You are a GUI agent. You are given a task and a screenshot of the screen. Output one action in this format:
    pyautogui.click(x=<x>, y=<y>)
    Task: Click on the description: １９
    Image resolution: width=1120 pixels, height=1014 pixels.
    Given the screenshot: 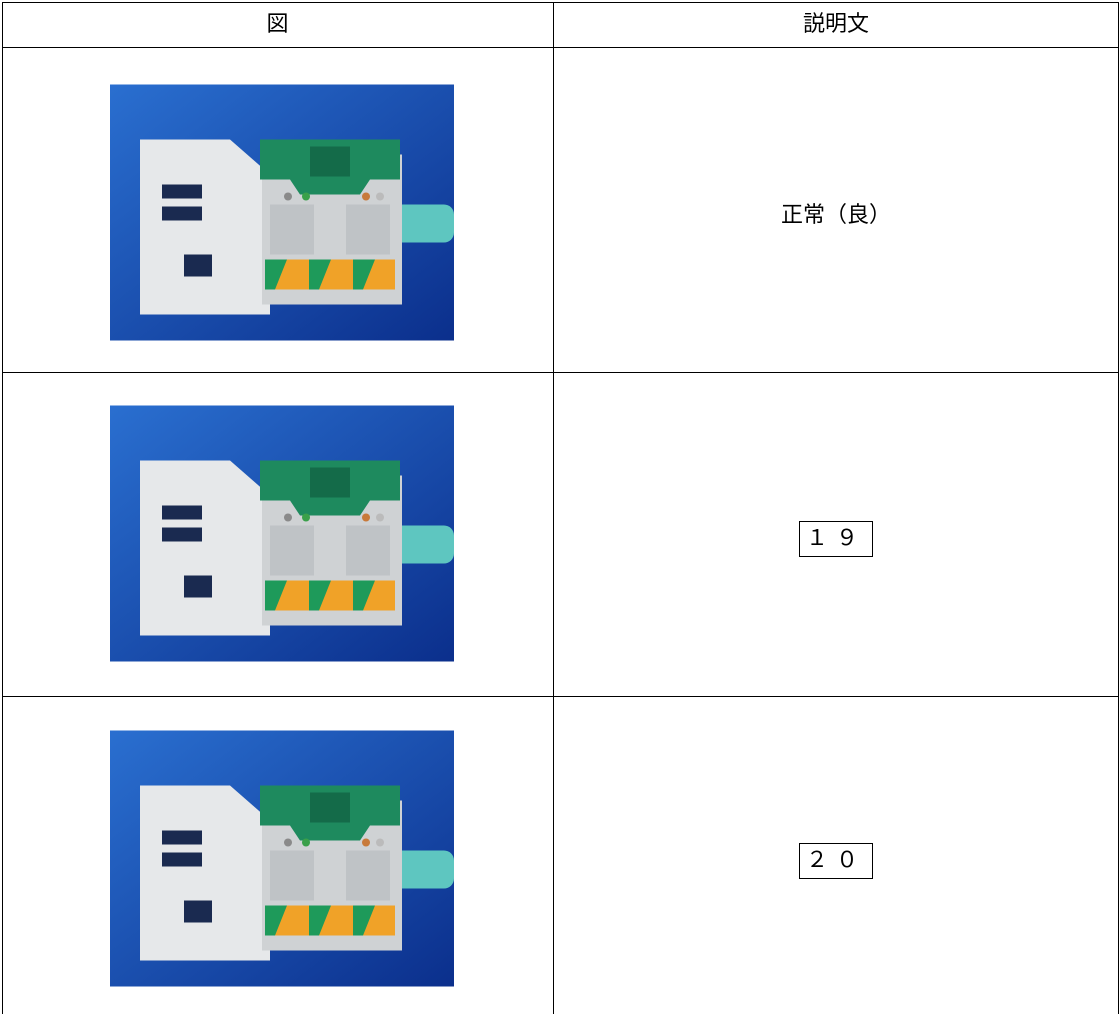 What is the action you would take?
    pyautogui.click(x=835, y=539)
    